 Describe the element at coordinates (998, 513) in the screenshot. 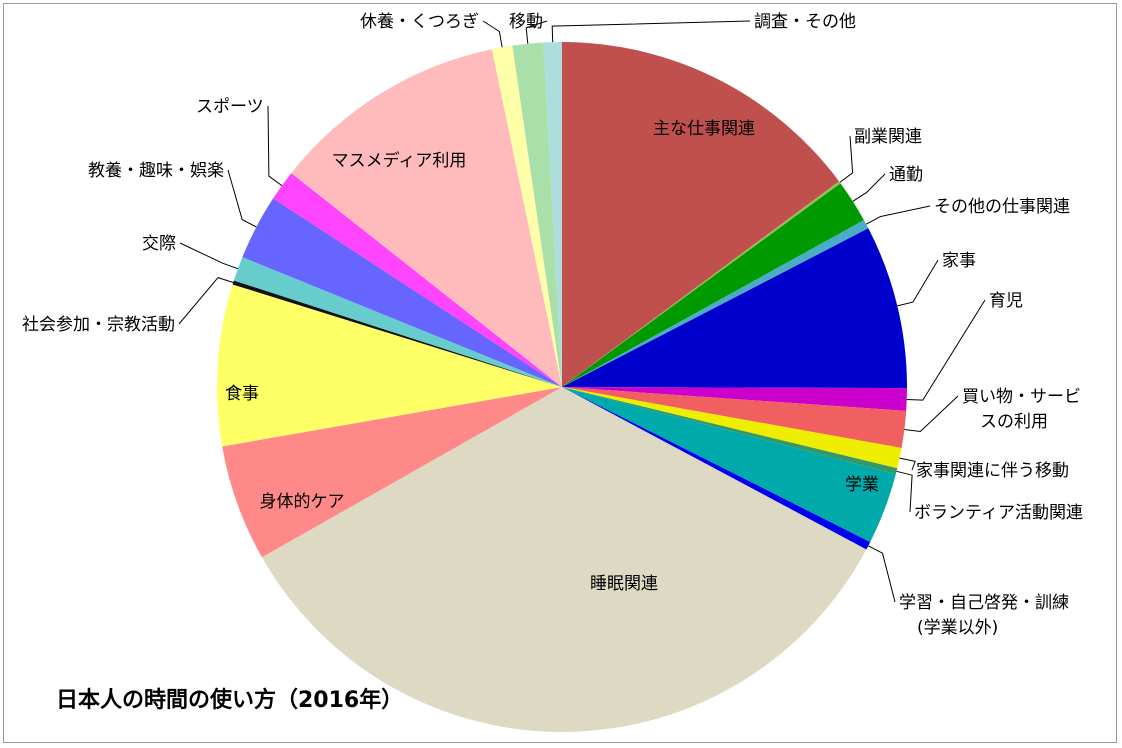

I see `slice-label: ボランティア活動関連` at that location.